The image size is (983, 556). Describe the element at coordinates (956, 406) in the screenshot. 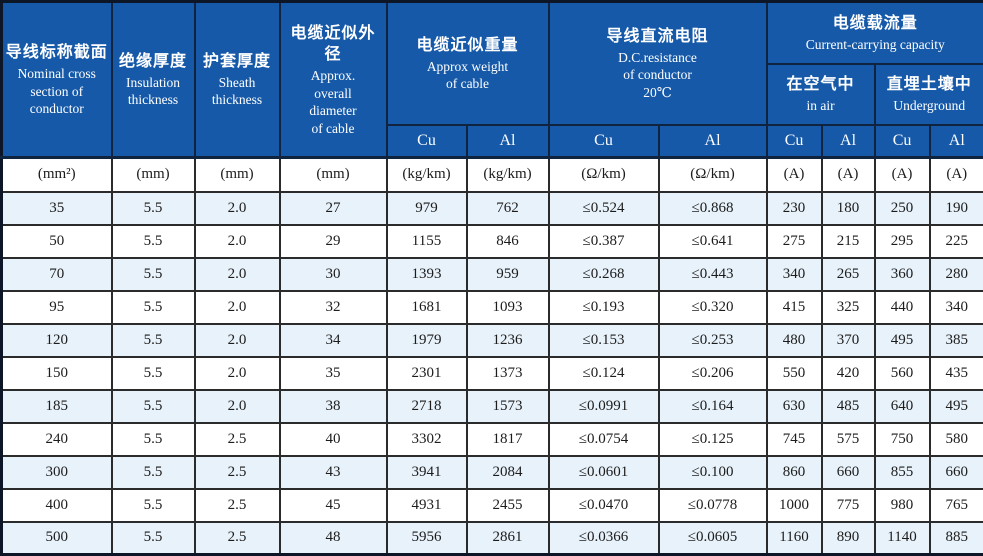

I see `table-cell: 495` at that location.